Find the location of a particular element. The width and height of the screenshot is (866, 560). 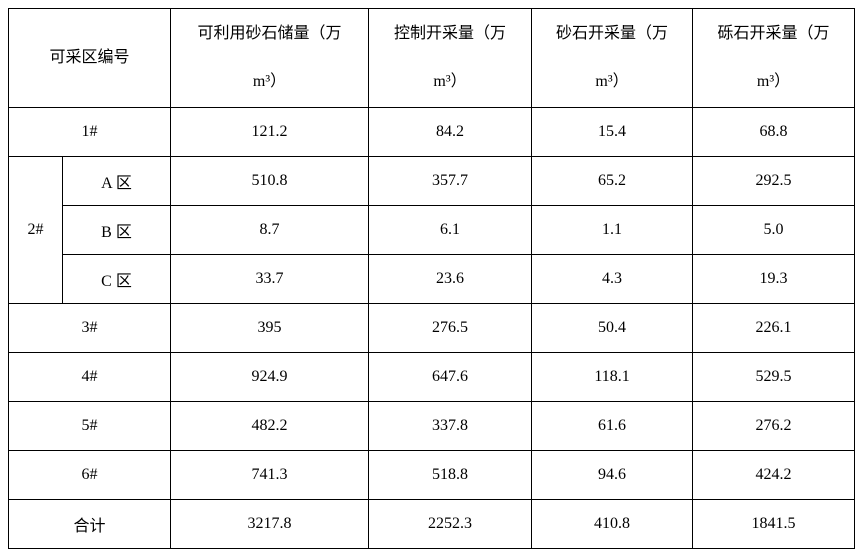

zone-cell: 3# is located at coordinates (89, 328).